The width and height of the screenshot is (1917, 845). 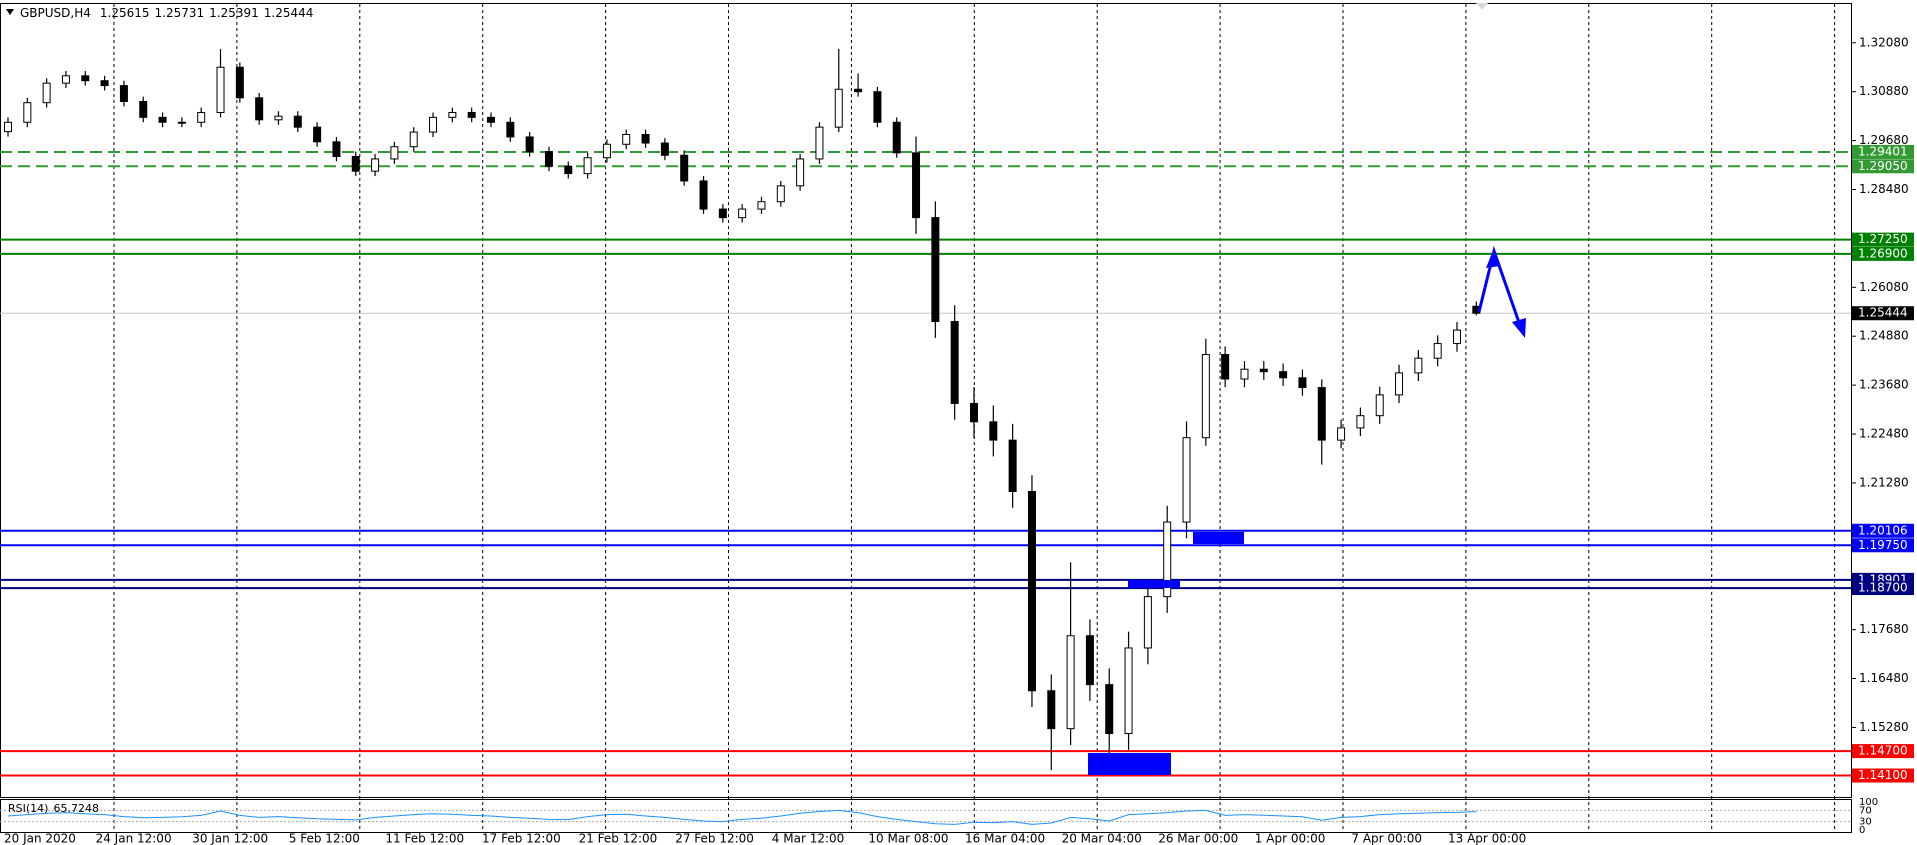 I want to click on x-tick-label: 4 Mar 12:00, so click(x=808, y=838).